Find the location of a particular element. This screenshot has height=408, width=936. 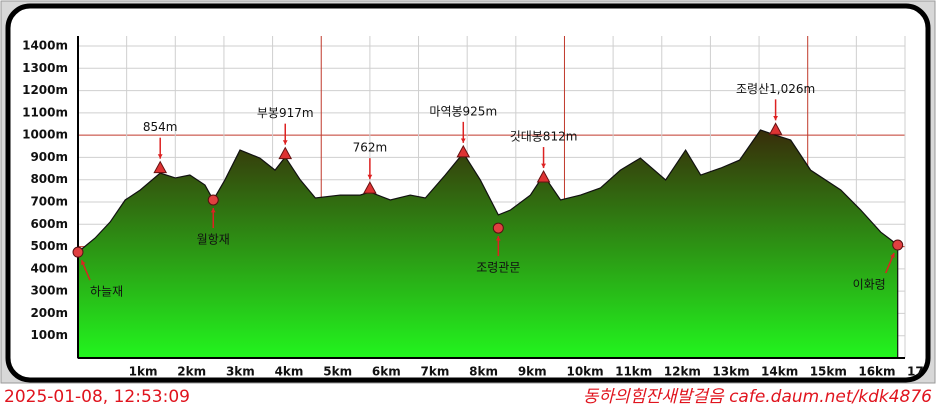

y-tick-label: 600m is located at coordinates (49, 224).